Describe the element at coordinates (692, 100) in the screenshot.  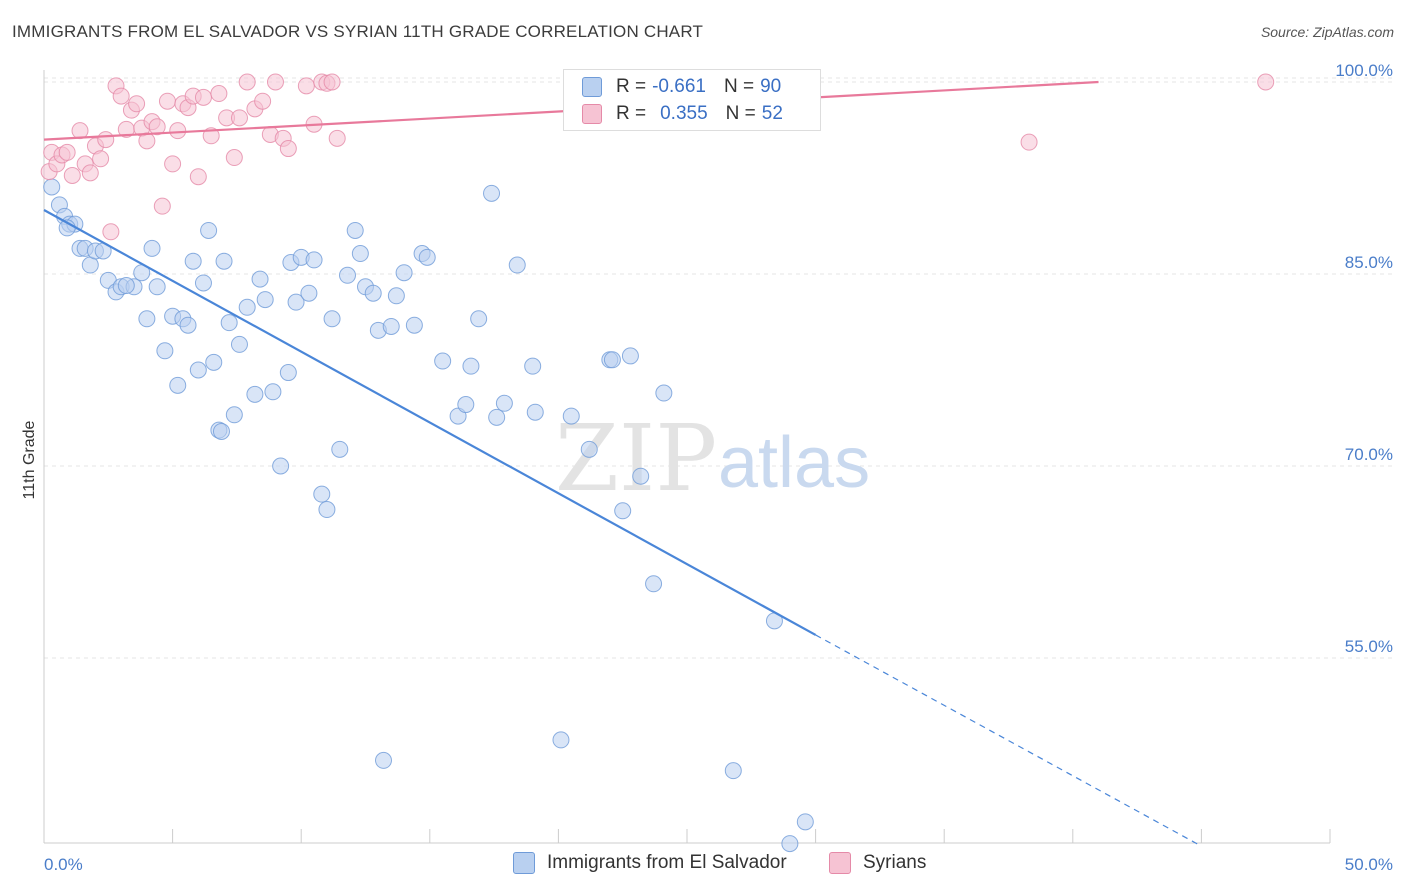
I see `stats-legend: R = -0.661 N = 90 R = 0.355 N = 52` at that location.